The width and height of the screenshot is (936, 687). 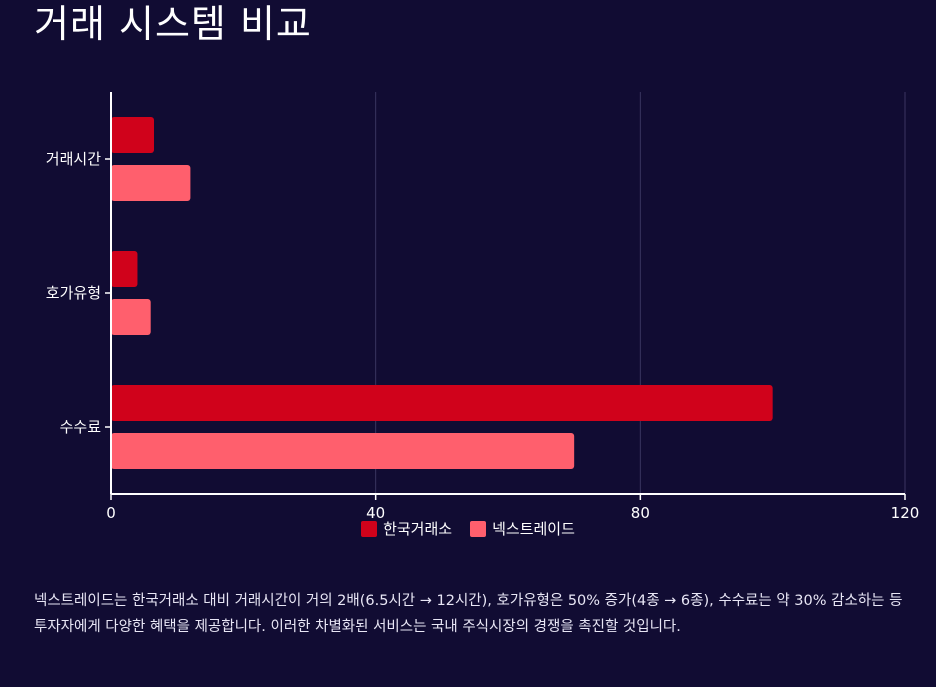 I want to click on x-tick-label-3: 120, so click(x=905, y=513).